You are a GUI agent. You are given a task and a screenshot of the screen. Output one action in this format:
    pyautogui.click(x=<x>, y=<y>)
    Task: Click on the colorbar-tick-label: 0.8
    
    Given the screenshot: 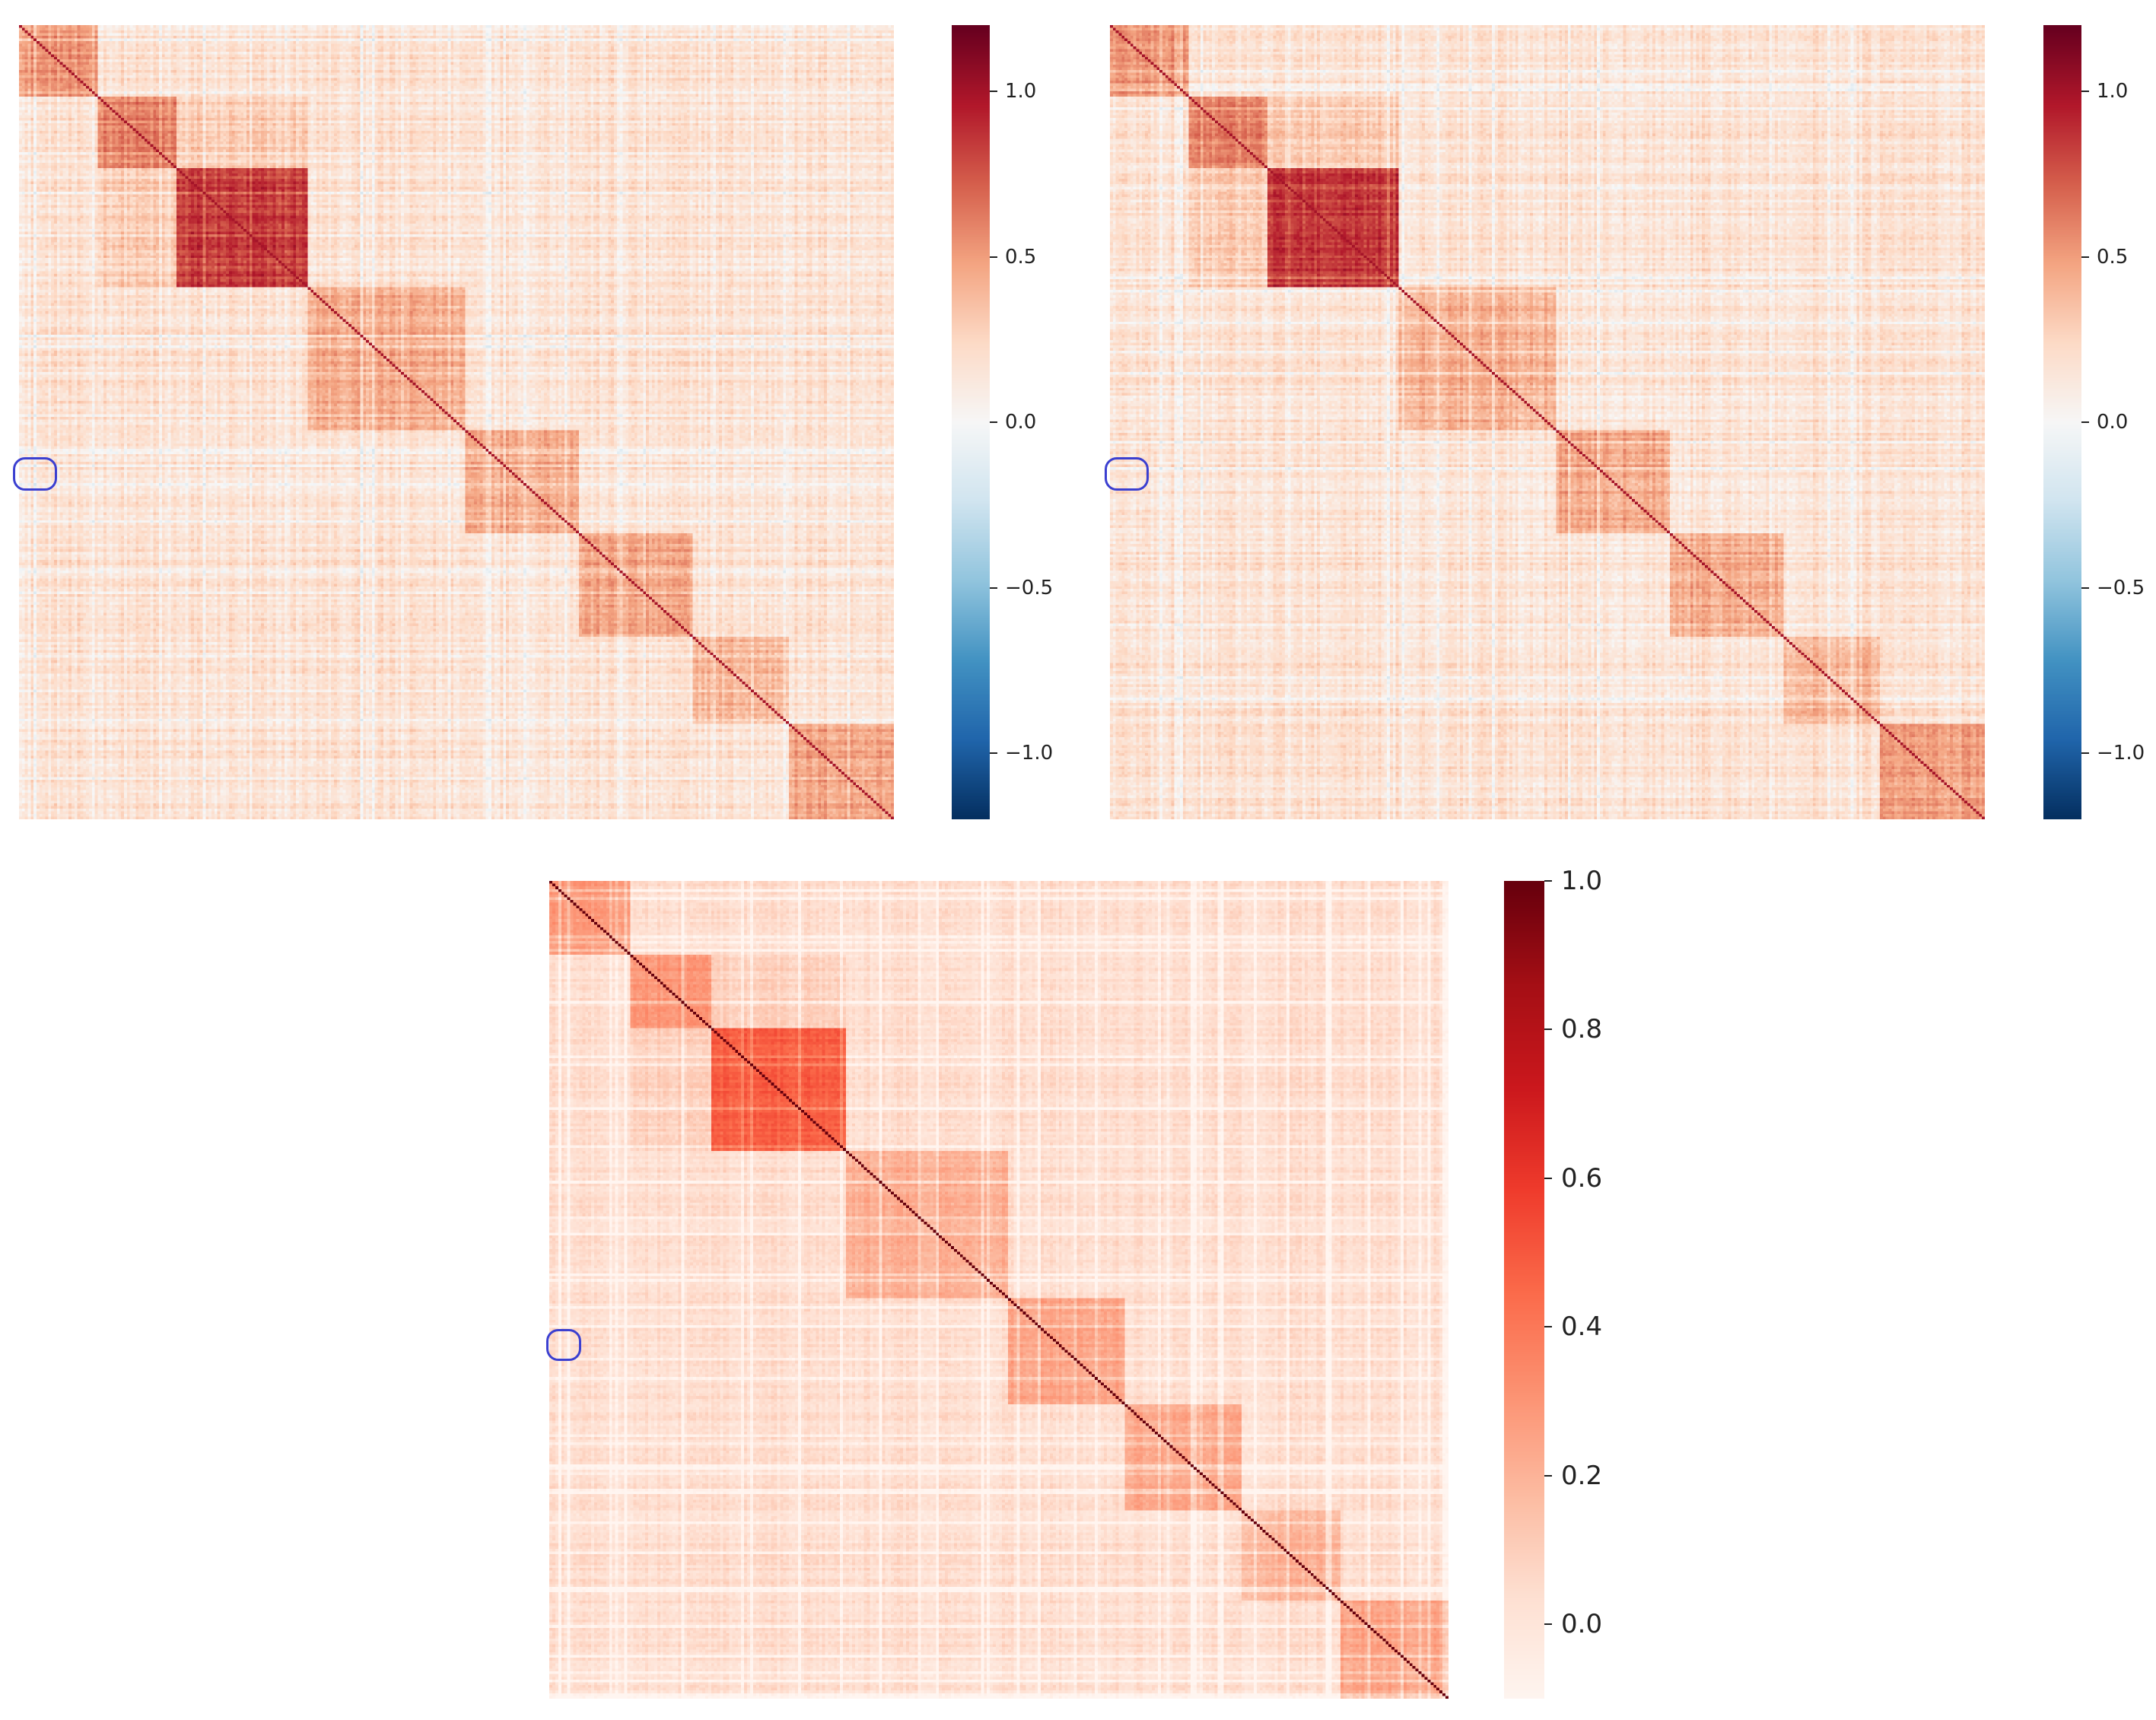 What is the action you would take?
    pyautogui.click(x=1582, y=1029)
    